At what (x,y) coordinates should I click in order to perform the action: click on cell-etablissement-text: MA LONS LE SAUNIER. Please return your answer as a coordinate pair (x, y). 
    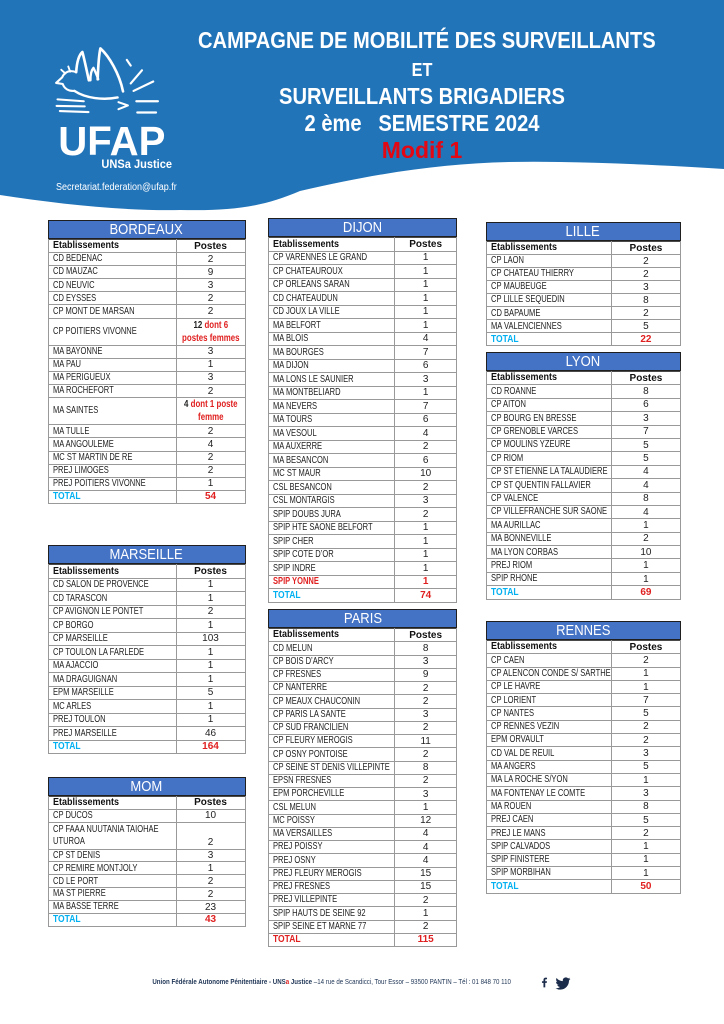
    Looking at the image, I should click on (313, 379).